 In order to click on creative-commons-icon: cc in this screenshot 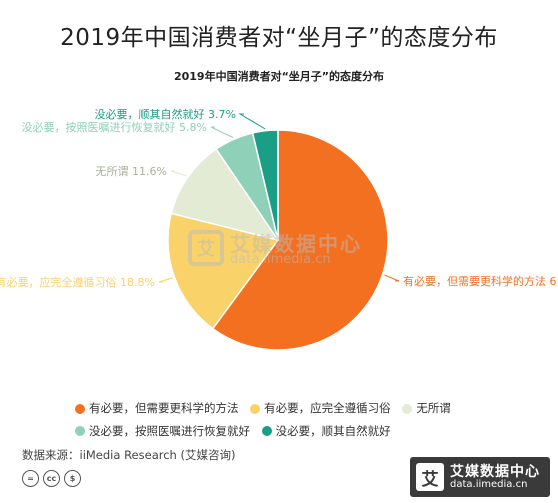, I will do `click(51, 478)`.